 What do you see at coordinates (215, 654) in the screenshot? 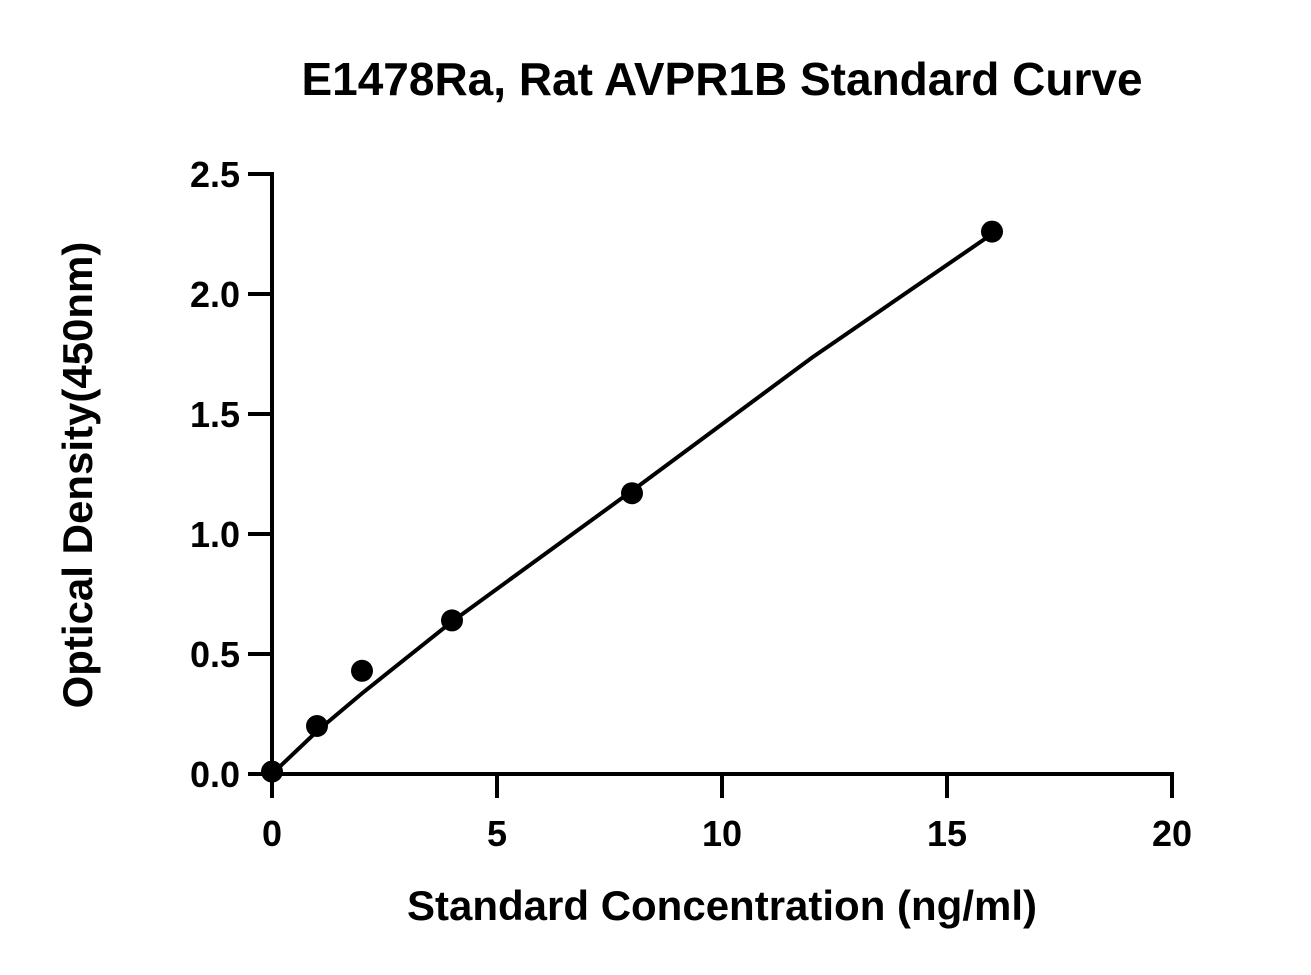
I see `y-tick-label: 0.5` at bounding box center [215, 654].